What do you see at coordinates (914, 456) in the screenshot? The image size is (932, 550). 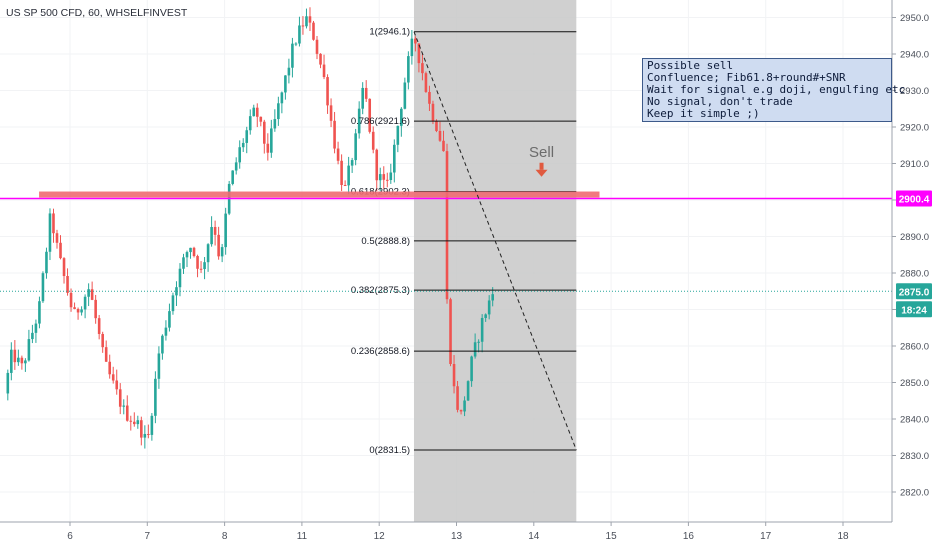 I see `price-tick-label: 2830.0` at bounding box center [914, 456].